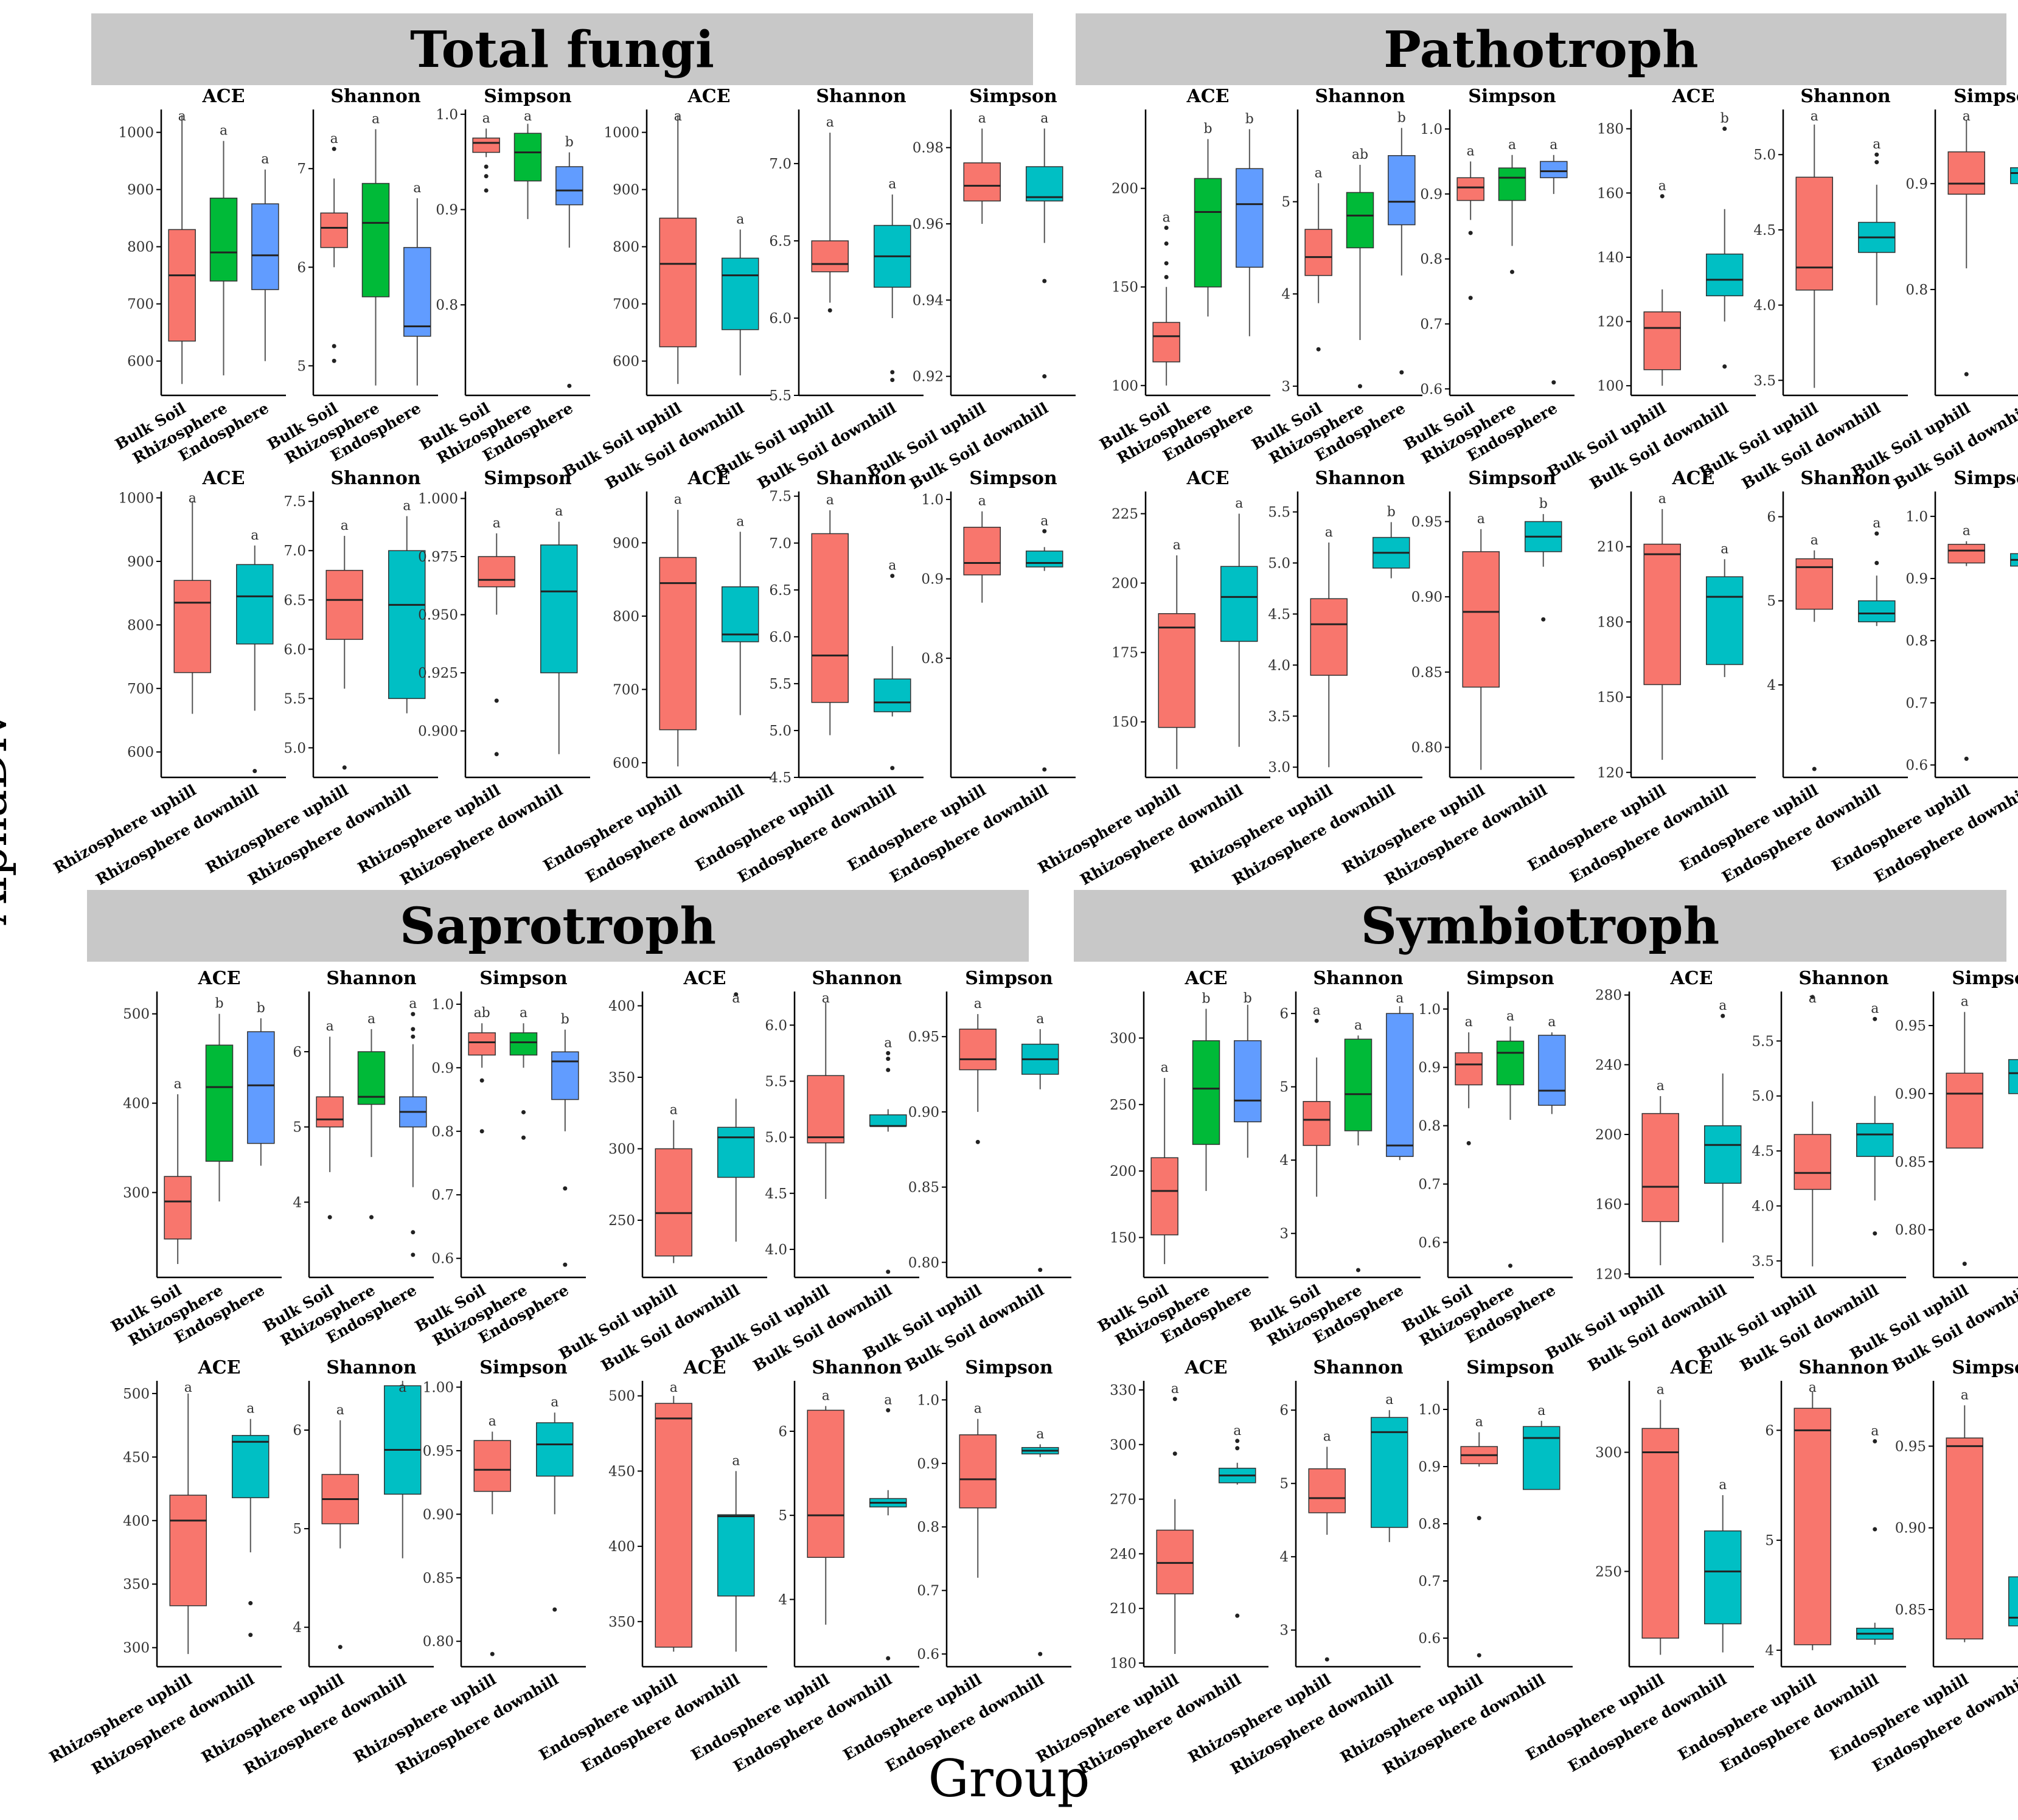  Describe the element at coordinates (140, 562) in the screenshot. I see `y-tick-label: 900` at that location.